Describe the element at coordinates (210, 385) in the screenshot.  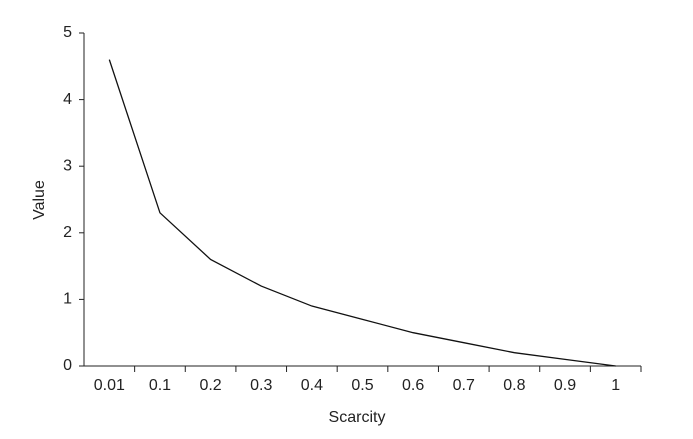
I see `x-tick-label: 0.2` at that location.